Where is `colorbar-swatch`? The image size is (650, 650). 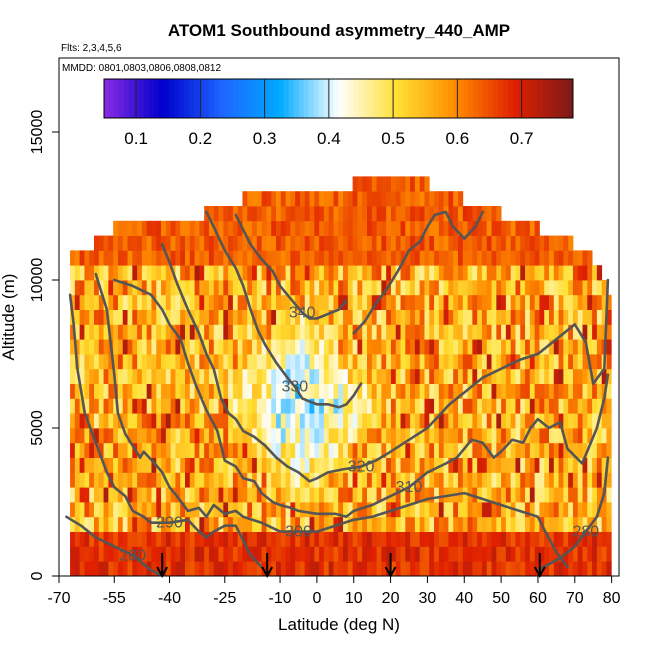
colorbar-swatch is located at coordinates (251, 98).